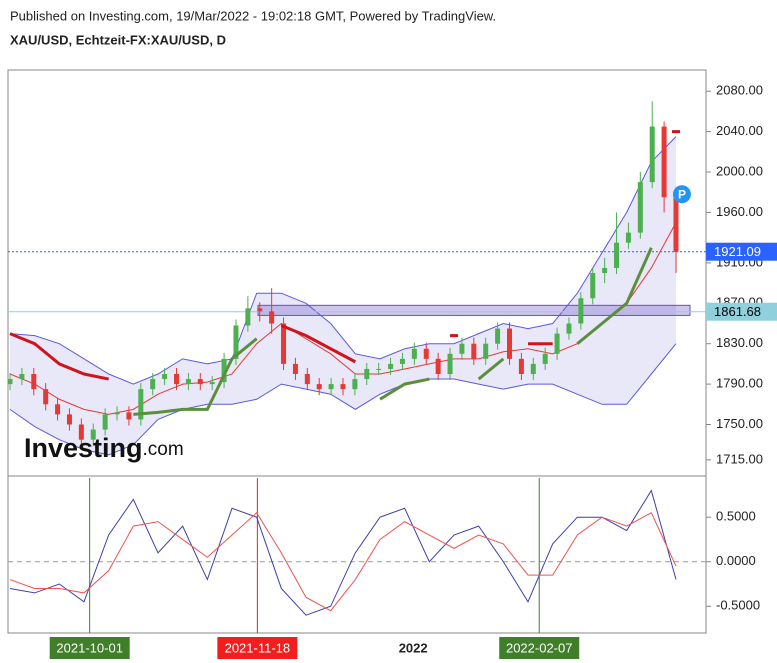  Describe the element at coordinates (739, 383) in the screenshot. I see `y-tick-label: 1790.00` at that location.